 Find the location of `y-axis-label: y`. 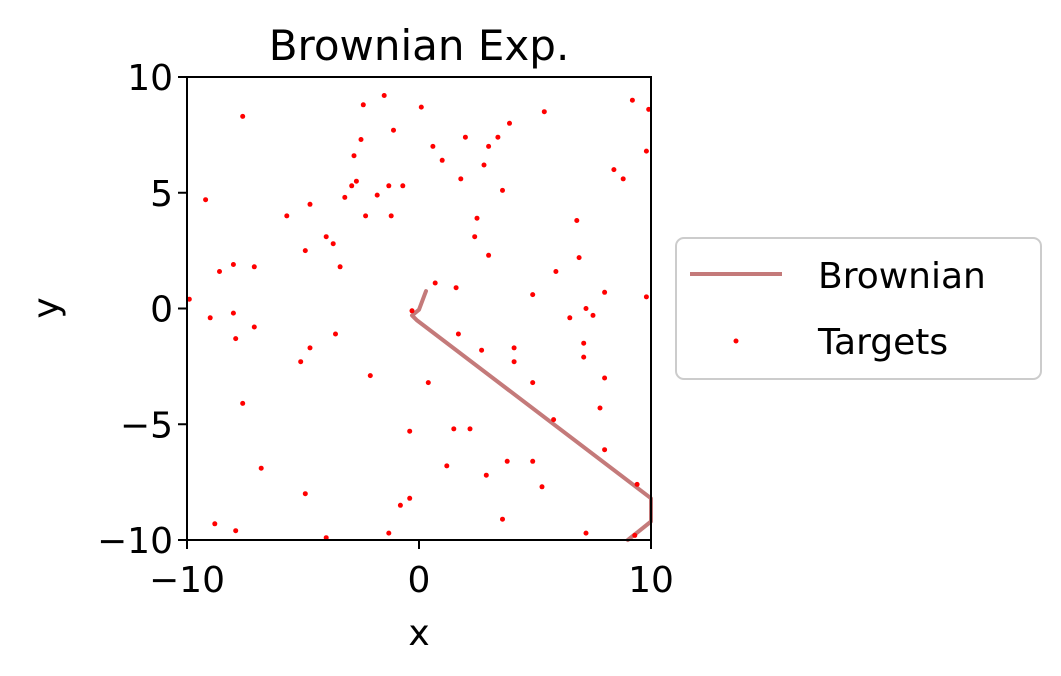

y-axis-label: y is located at coordinates (46, 307).